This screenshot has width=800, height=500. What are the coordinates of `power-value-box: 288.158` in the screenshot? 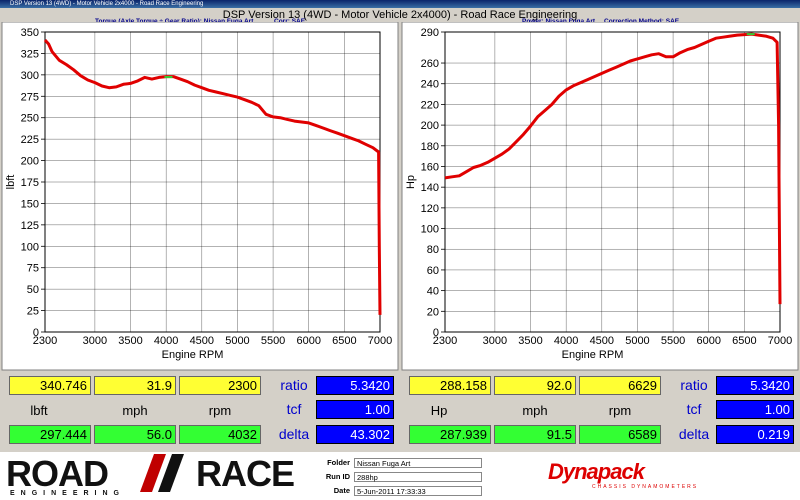 It's located at (450, 385).